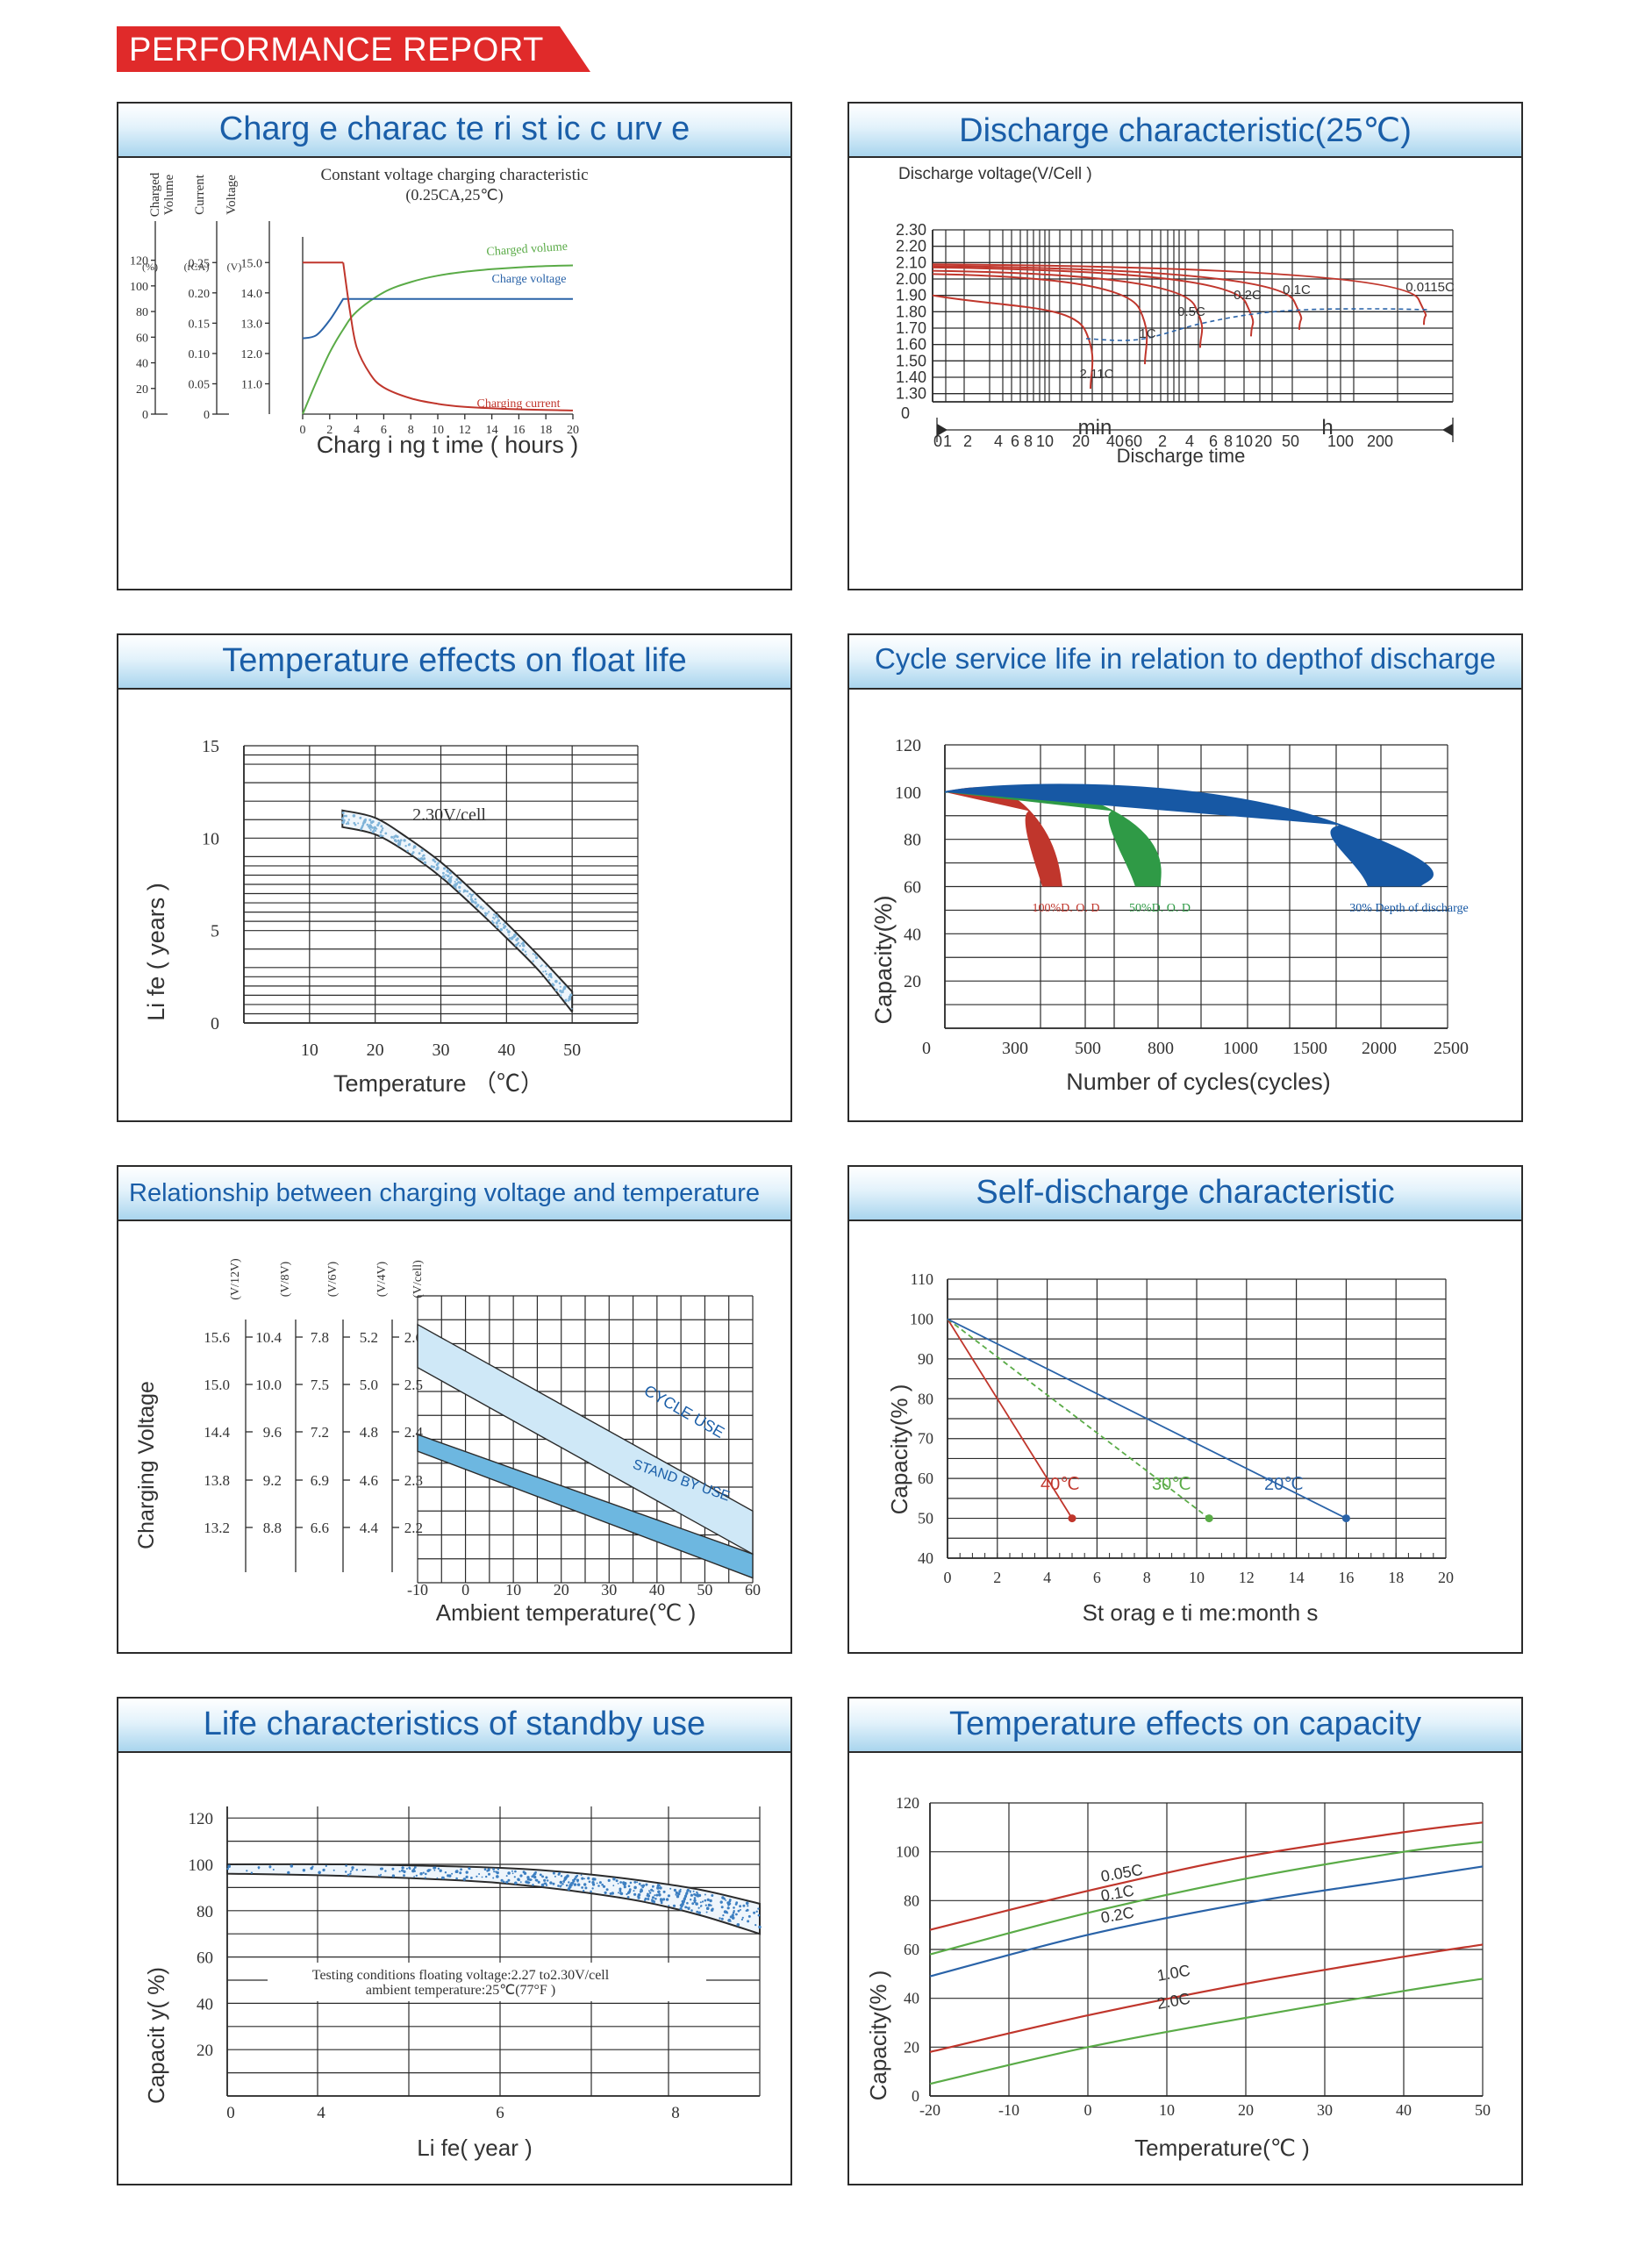 Image resolution: width=1652 pixels, height=2246 pixels. Describe the element at coordinates (911, 262) in the screenshot. I see `y-tick-label: 2.10` at that location.